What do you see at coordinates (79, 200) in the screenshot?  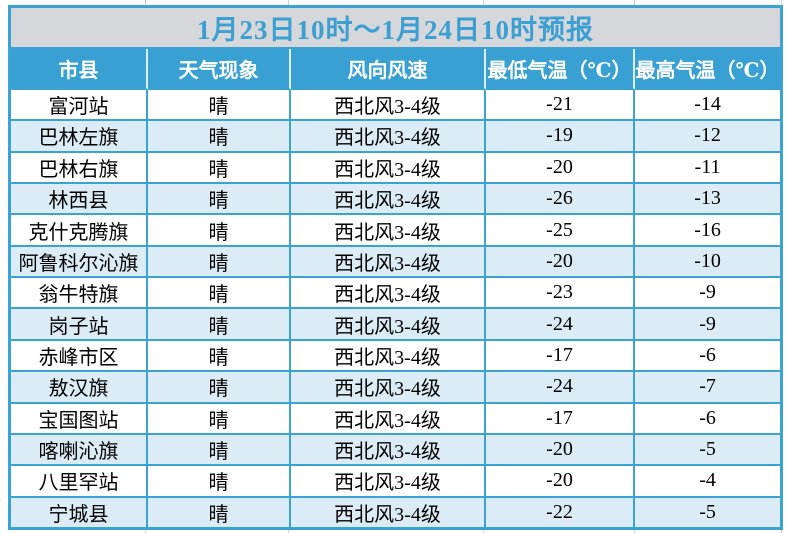 I see `station-cell: 林西县` at bounding box center [79, 200].